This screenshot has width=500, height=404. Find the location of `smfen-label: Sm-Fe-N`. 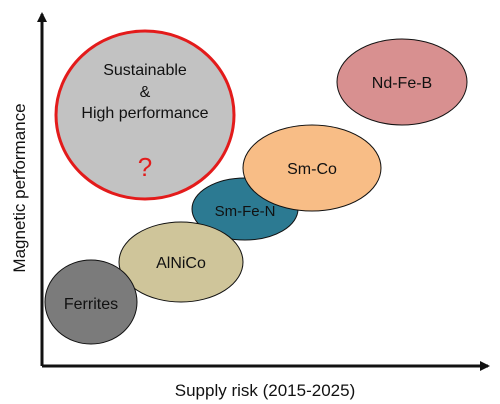

smfen-label: Sm-Fe-N is located at coordinates (245, 211).